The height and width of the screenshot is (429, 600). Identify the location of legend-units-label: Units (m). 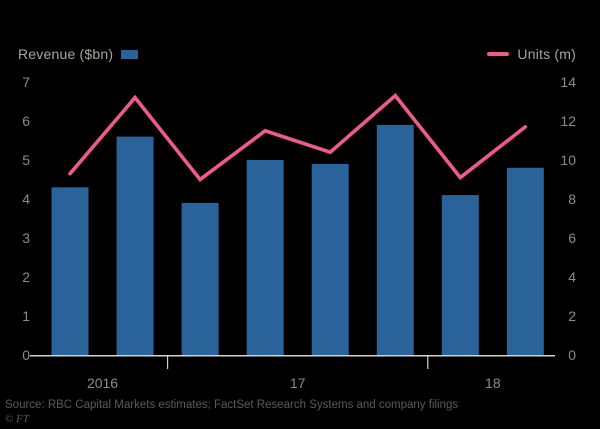
(546, 54).